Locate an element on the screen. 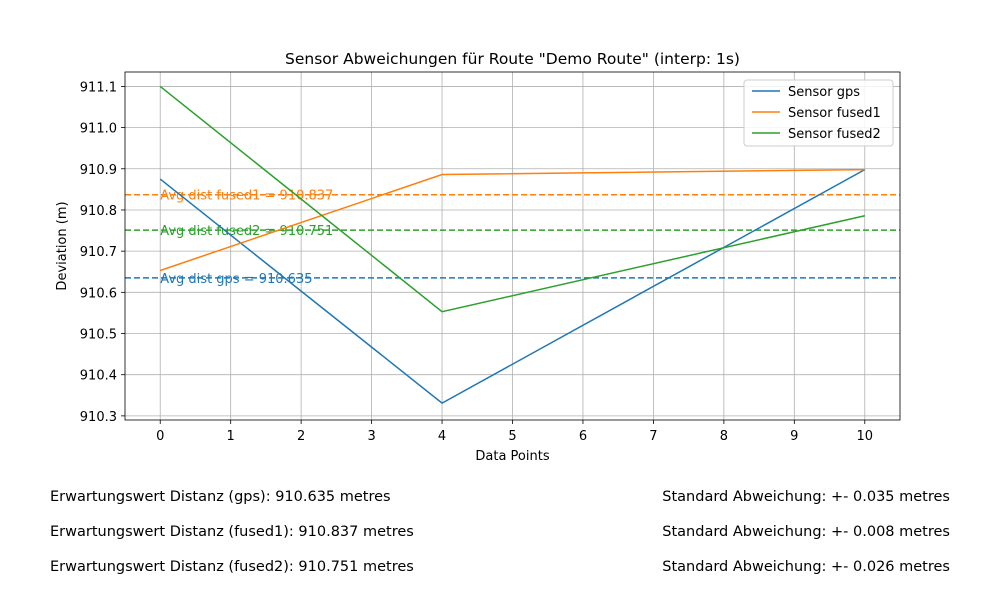 The image size is (1000, 600). y-tick-label: 910.4 is located at coordinates (98, 376).